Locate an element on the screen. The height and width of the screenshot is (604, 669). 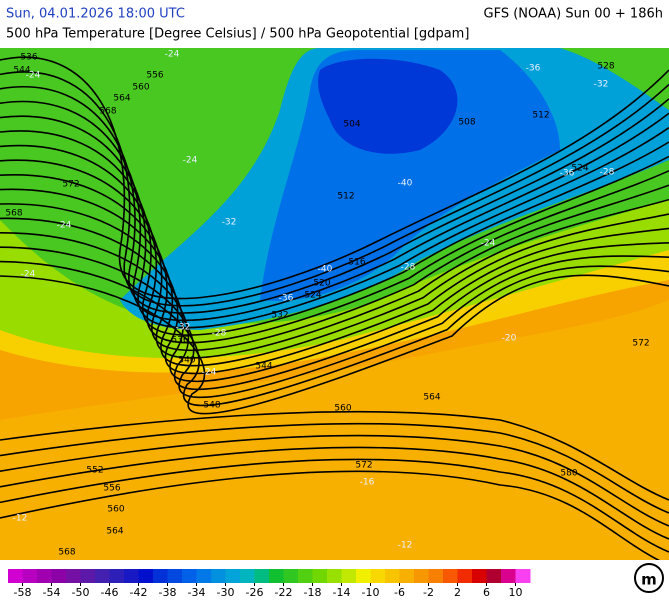
logo: m is located at coordinates (649, 578).